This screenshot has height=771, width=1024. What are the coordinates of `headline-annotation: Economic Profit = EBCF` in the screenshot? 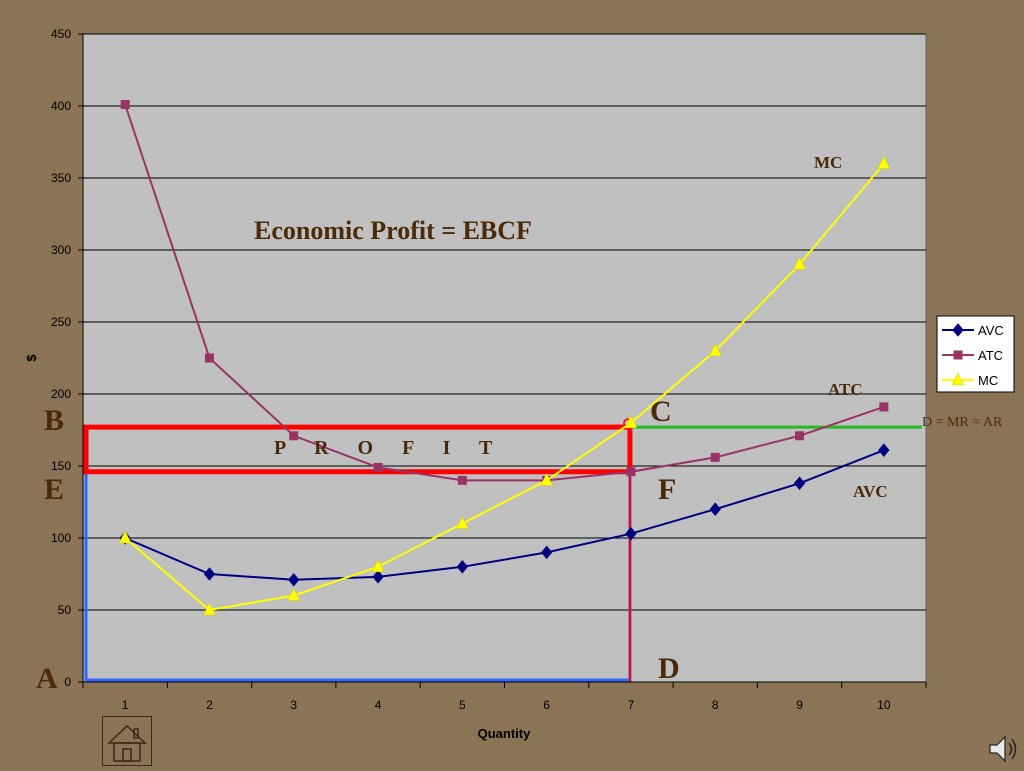 It's located at (393, 230).